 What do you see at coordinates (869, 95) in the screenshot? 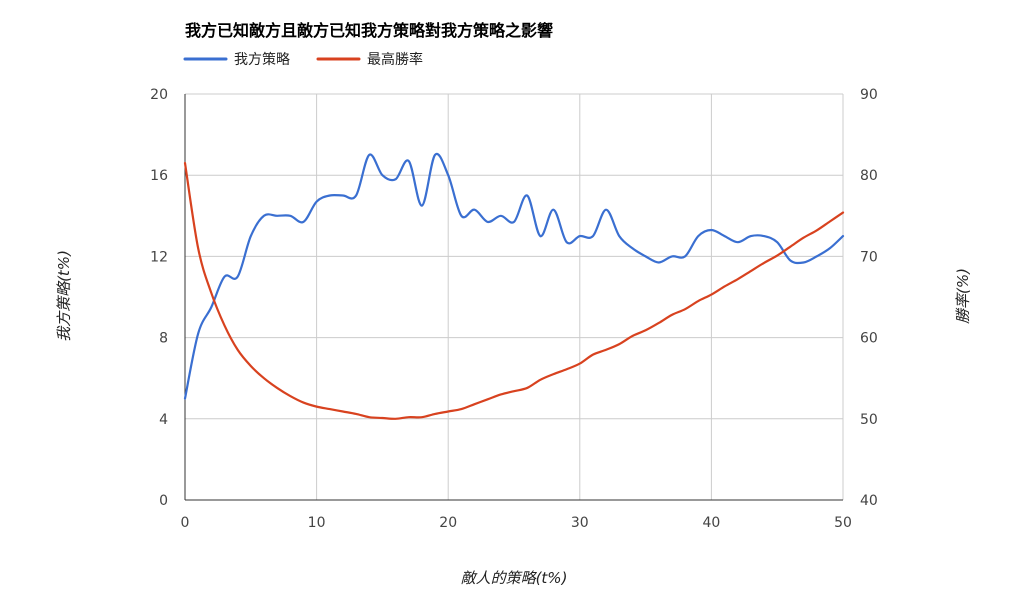
I see `y-right-tick-label: 90` at bounding box center [869, 95].